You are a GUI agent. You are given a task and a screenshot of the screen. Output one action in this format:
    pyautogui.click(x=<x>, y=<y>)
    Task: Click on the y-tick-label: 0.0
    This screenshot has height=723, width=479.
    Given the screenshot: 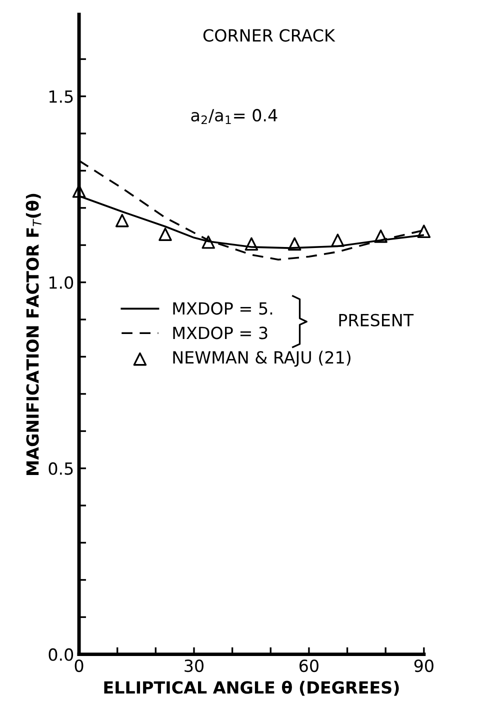 What is the action you would take?
    pyautogui.click(x=61, y=654)
    